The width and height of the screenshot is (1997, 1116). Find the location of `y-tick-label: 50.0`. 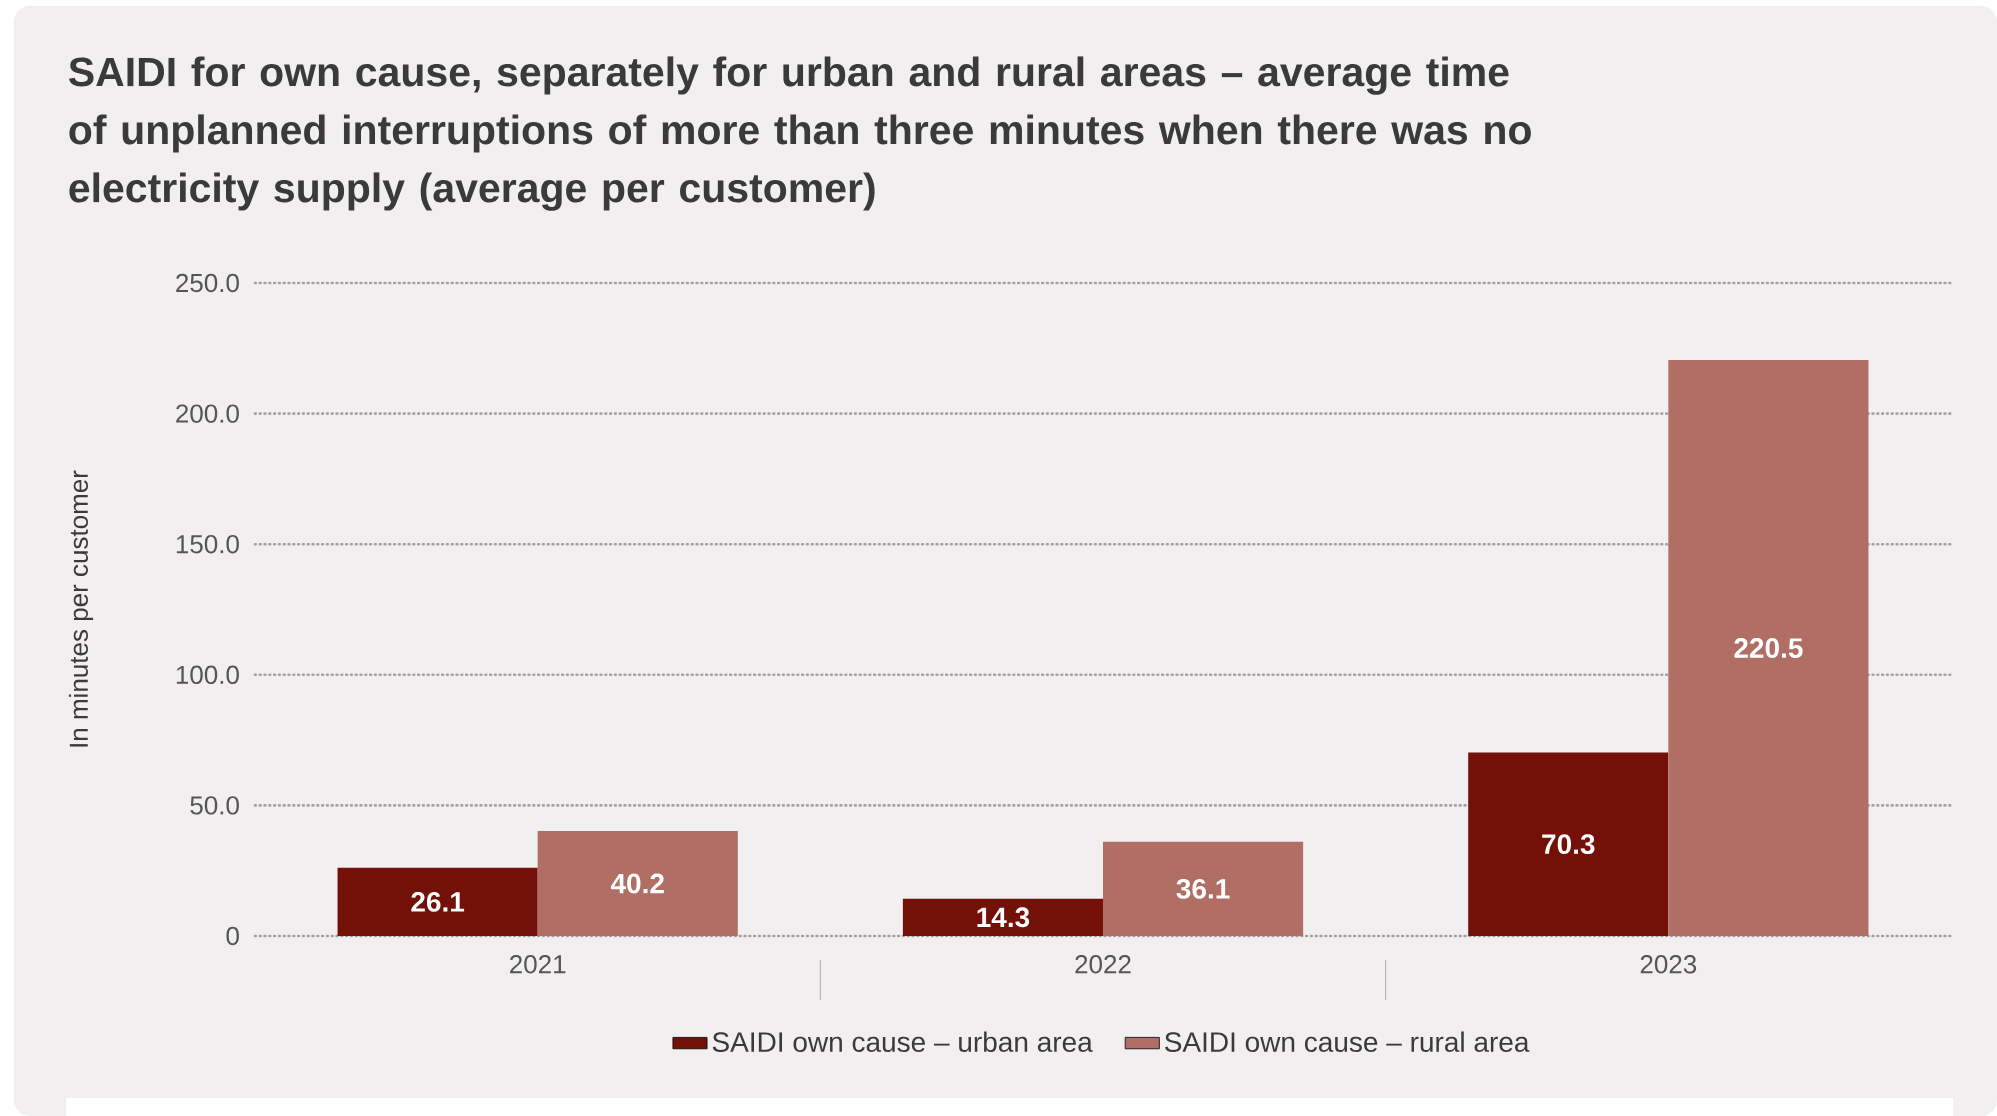

y-tick-label: 50.0 is located at coordinates (214, 805).